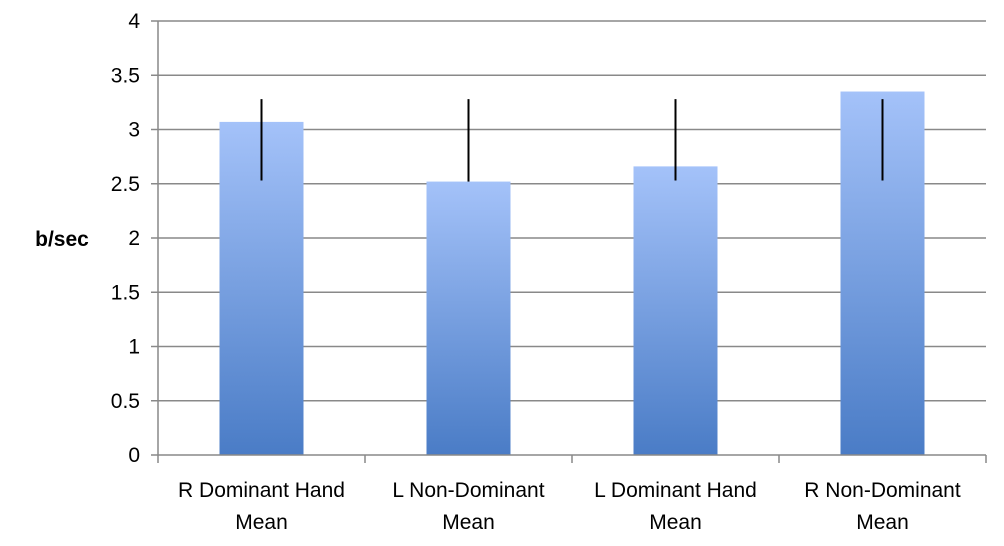  I want to click on y-tick-label: 1.5, so click(125, 292).